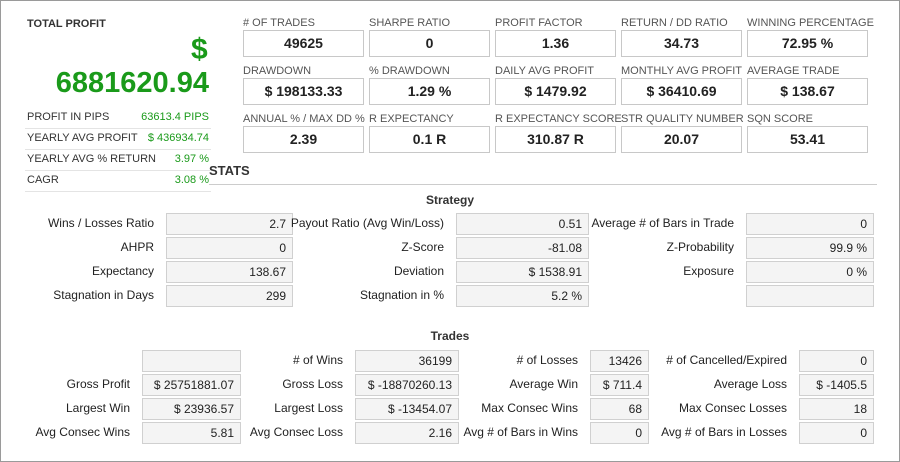  Describe the element at coordinates (750, 384) in the screenshot. I see `row-label: Average Loss` at that location.